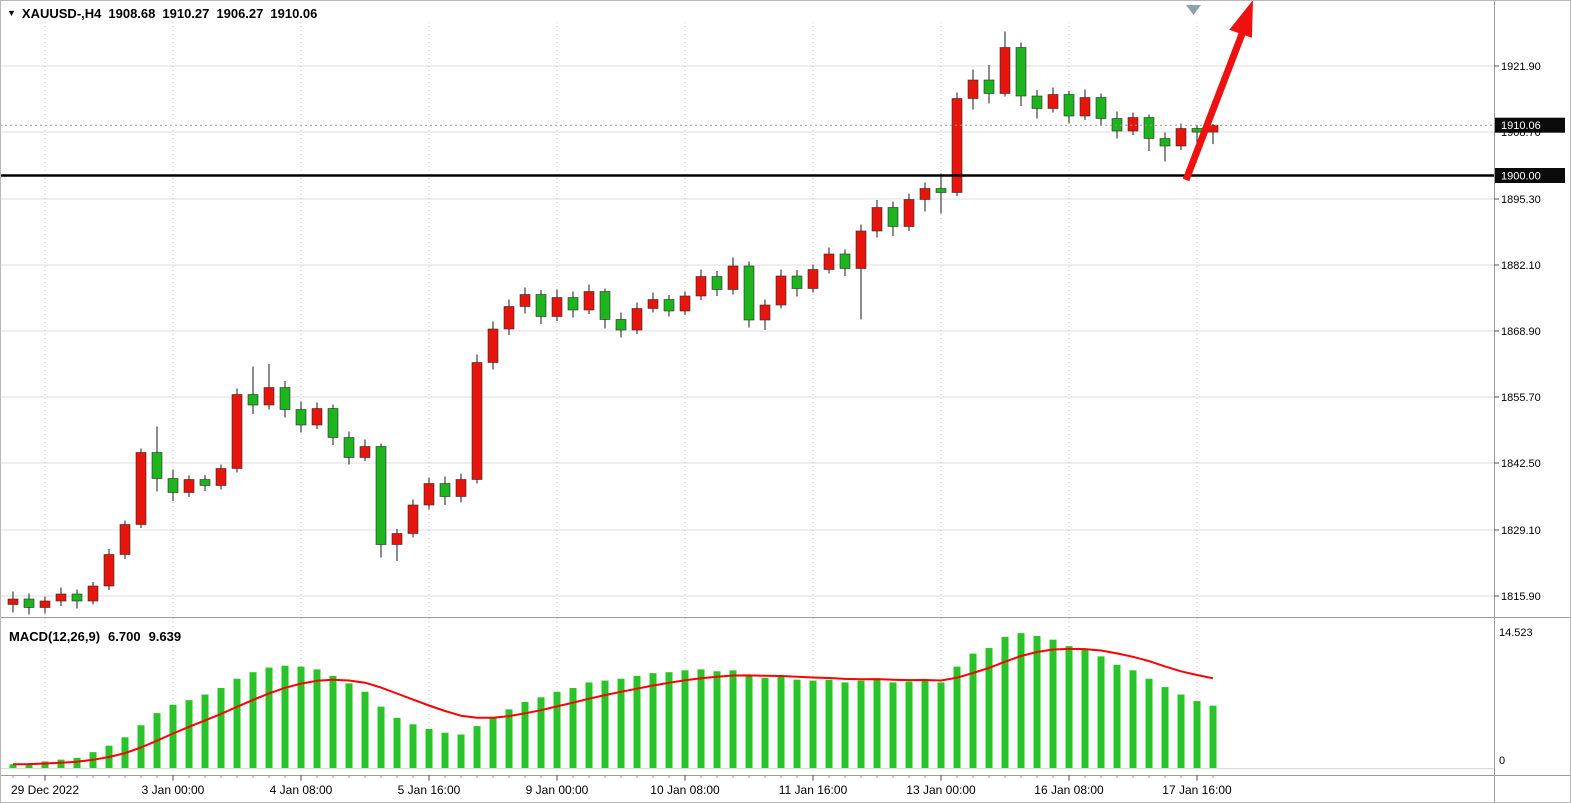  Describe the element at coordinates (45, 790) in the screenshot. I see `time-axis-label: 29 Dec 2022` at that location.